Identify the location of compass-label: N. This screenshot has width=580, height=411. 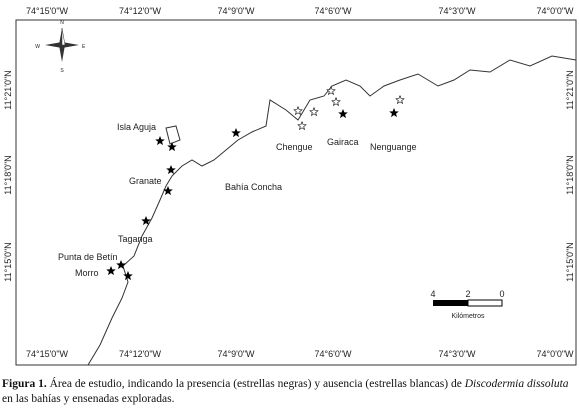
(62, 23).